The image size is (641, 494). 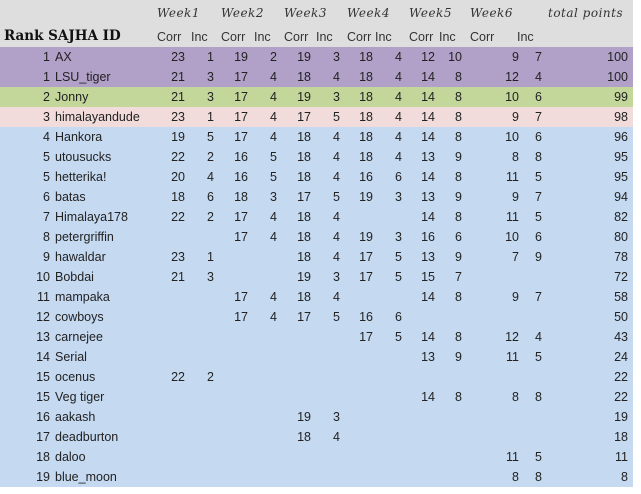 I want to click on corr-cell: 16, so click(x=366, y=317).